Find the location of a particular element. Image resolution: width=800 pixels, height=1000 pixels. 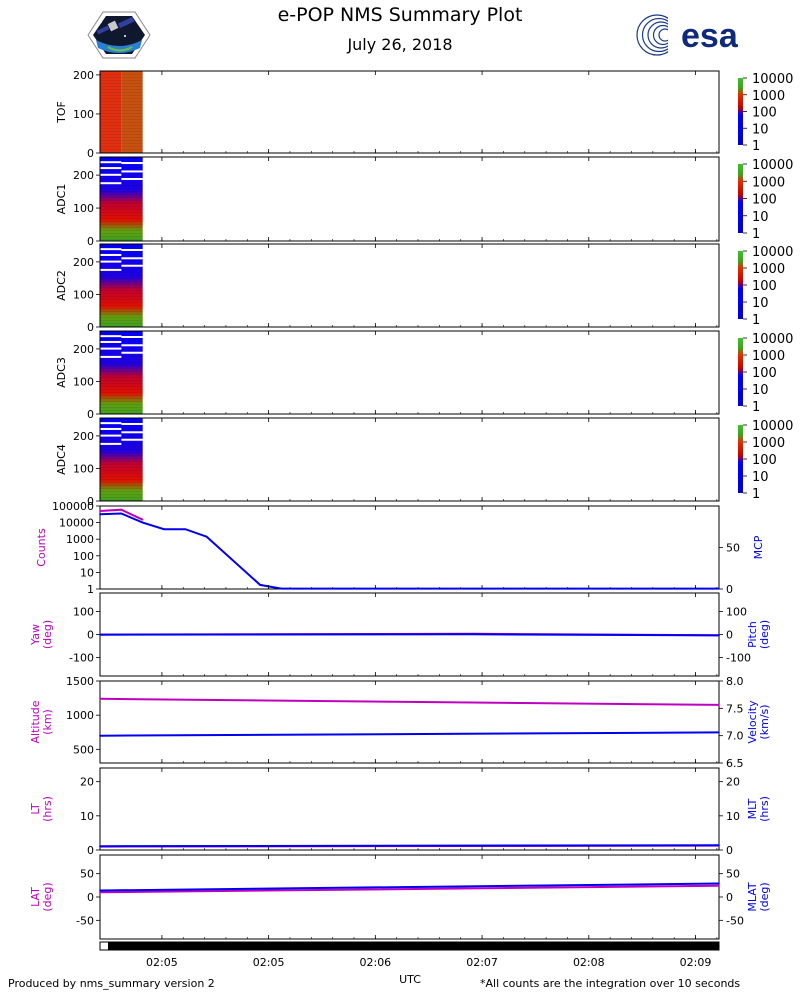

colorbar-tick-label: 100 is located at coordinates (764, 113).